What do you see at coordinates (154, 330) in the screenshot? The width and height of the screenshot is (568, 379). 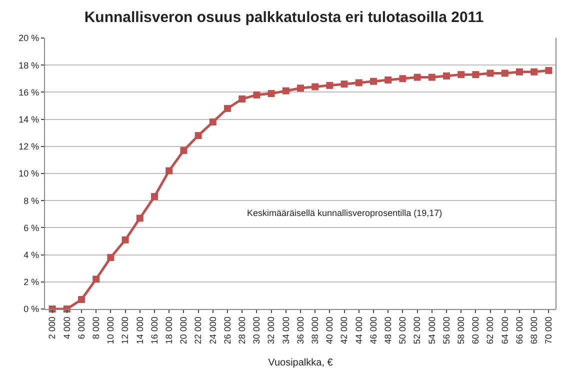 I see `x-tick-label: 16 000` at bounding box center [154, 330].